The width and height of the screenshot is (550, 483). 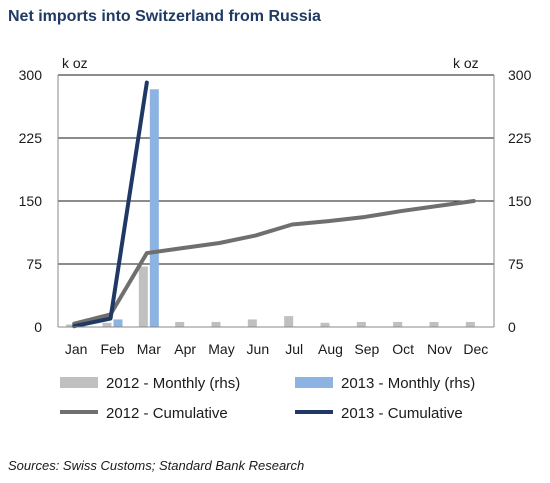 I want to click on chart-title: Net imports into Switzerland from Russia, so click(x=164, y=16).